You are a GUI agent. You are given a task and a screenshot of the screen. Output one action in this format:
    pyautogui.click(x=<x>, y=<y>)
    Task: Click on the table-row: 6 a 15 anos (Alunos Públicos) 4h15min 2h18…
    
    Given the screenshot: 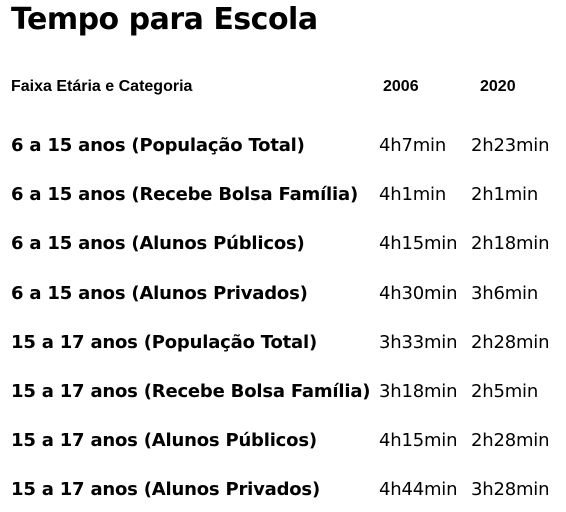 What is the action you would take?
    pyautogui.click(x=283, y=244)
    